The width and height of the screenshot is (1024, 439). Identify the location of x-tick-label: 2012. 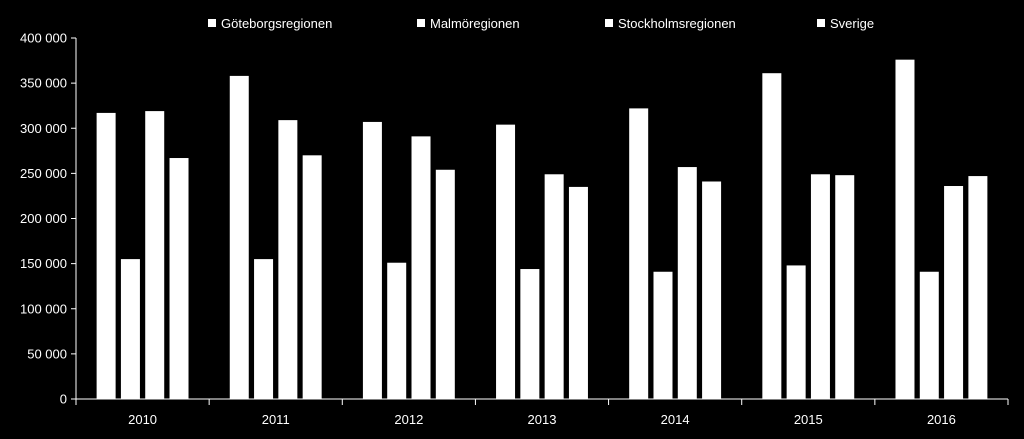
(408, 419).